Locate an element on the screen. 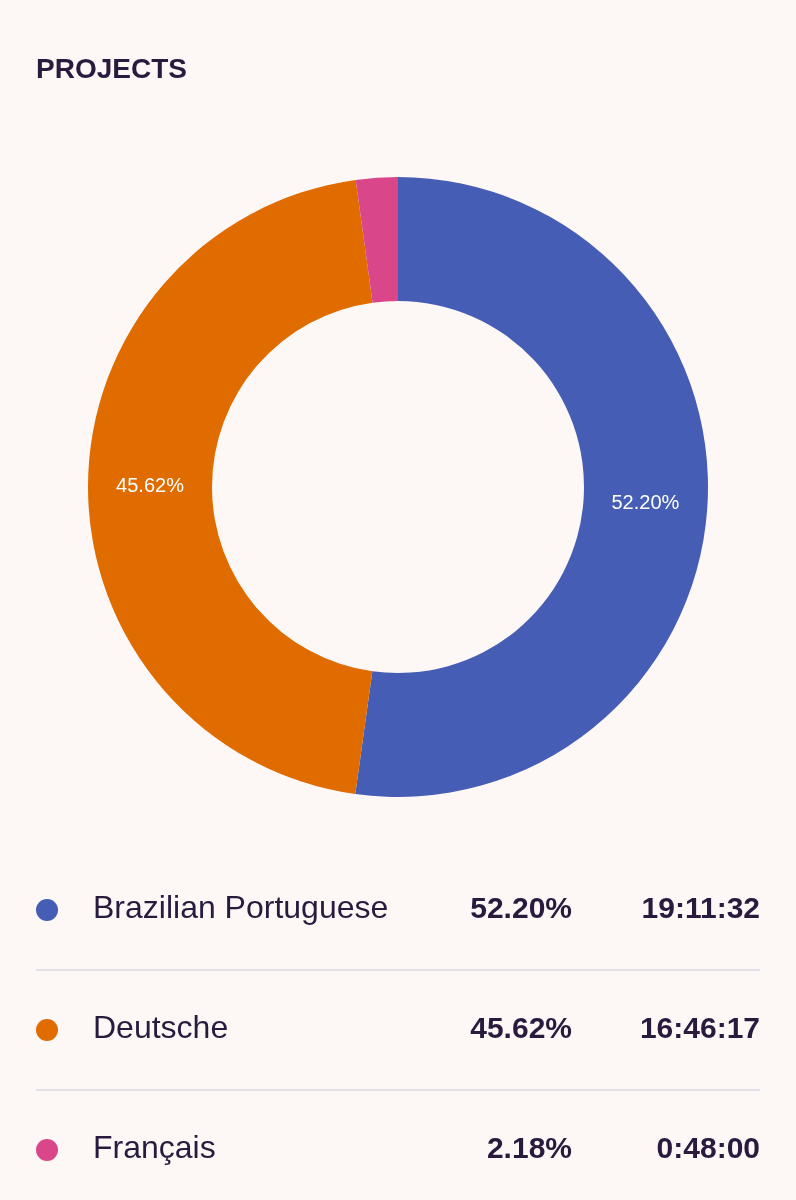 The height and width of the screenshot is (1200, 796). text: 16:46:17 is located at coordinates (699, 1027).